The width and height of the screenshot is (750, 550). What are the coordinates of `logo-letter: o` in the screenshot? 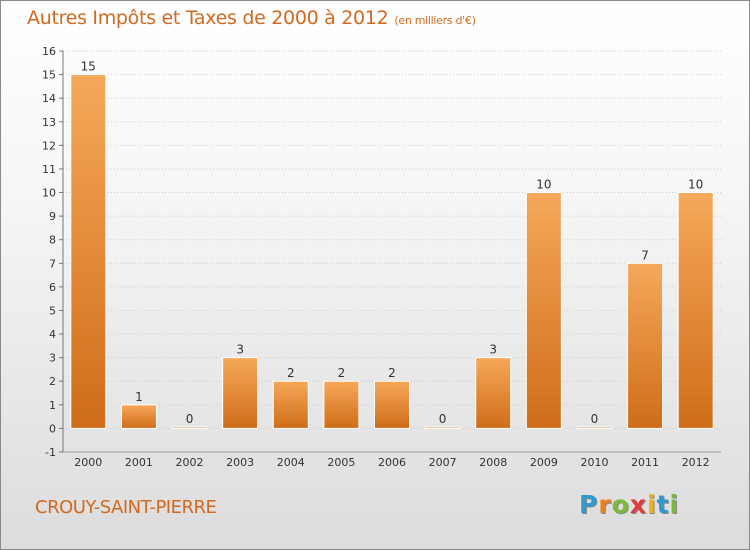 It's located at (620, 504).